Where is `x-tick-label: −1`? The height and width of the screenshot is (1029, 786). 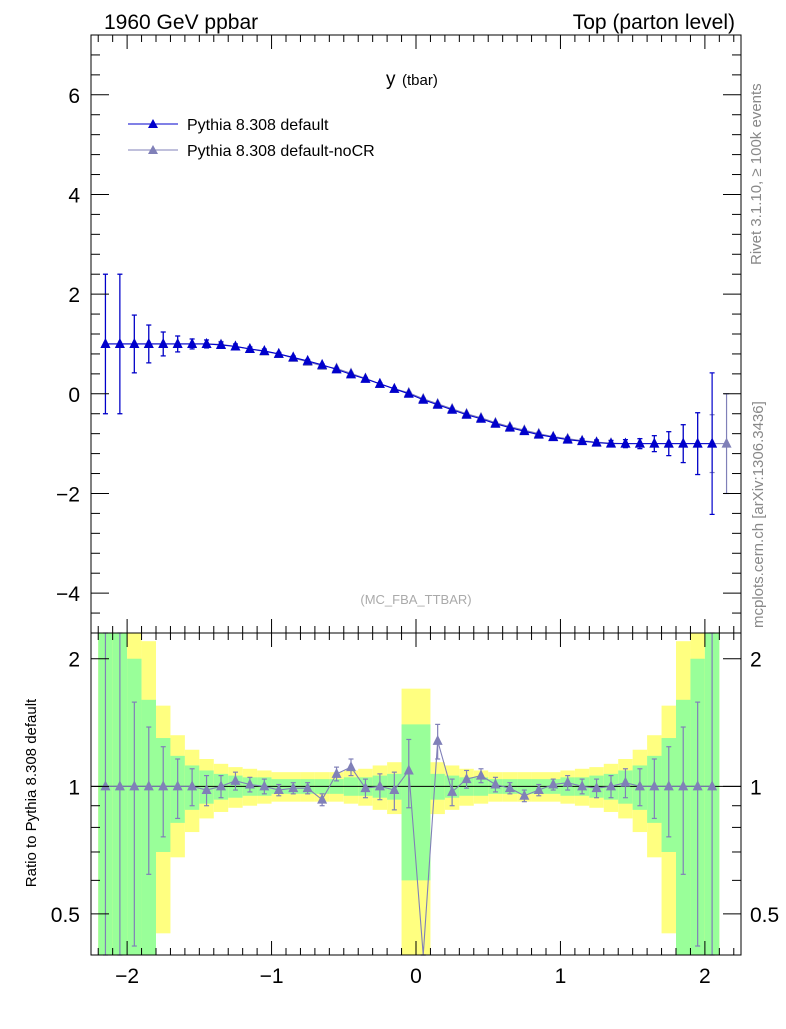
x-tick-label: −1 is located at coordinates (272, 976).